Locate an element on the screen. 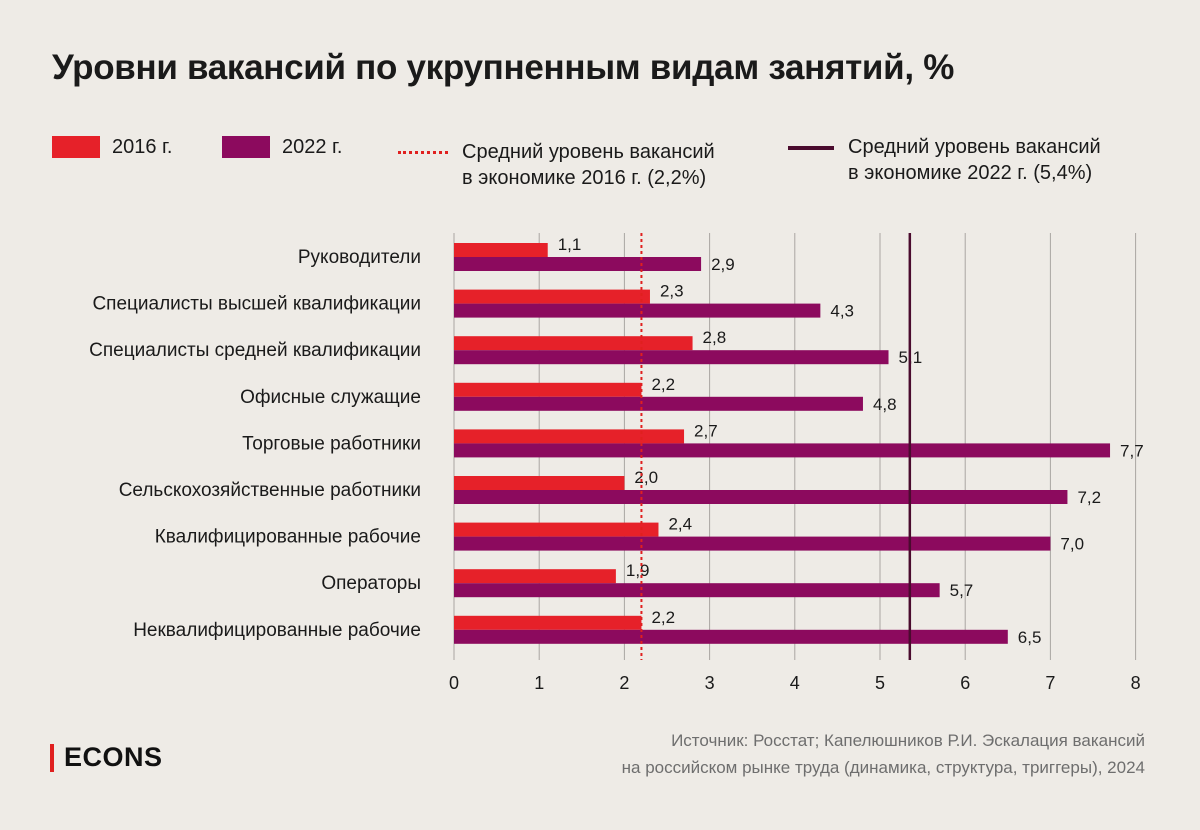 The height and width of the screenshot is (830, 1200). legend-dotted-line is located at coordinates (423, 152).